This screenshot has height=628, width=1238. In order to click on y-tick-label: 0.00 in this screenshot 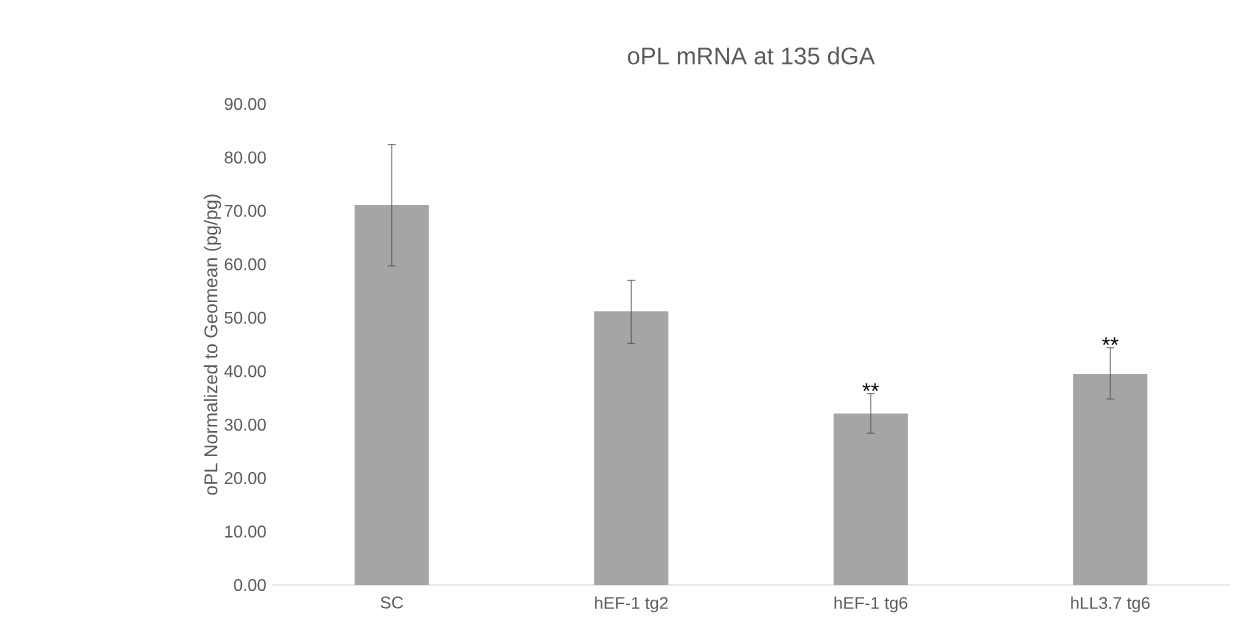, I will do `click(250, 585)`.